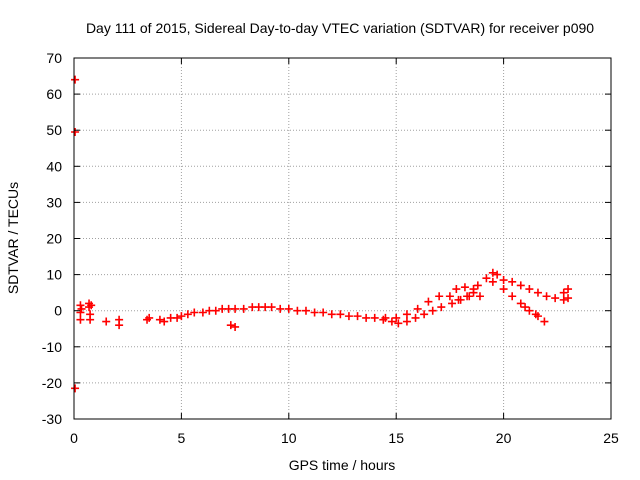  I want to click on y-tick-label: -10, so click(52, 347).